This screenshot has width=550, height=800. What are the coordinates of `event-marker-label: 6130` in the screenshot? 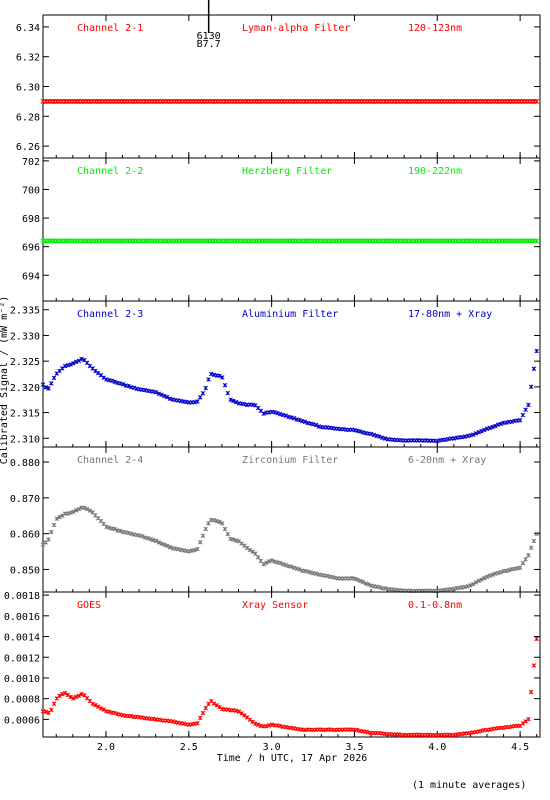 It's located at (209, 36).